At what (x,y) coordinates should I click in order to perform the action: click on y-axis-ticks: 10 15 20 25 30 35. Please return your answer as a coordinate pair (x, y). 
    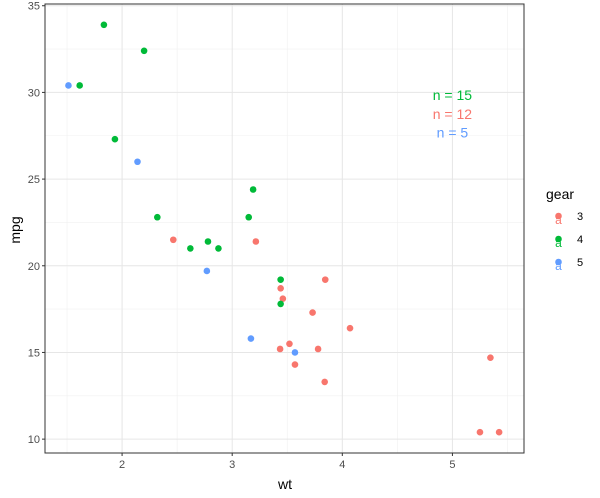
    Looking at the image, I should click on (36, 223).